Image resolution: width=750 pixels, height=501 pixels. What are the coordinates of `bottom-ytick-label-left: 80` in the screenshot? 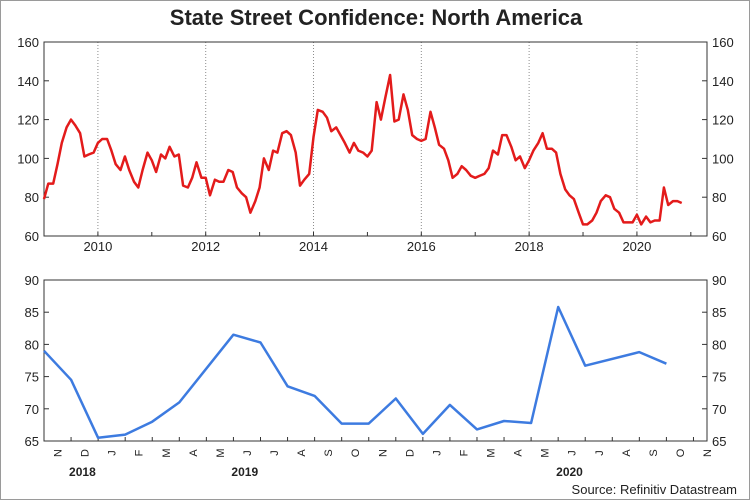 It's located at (32, 344).